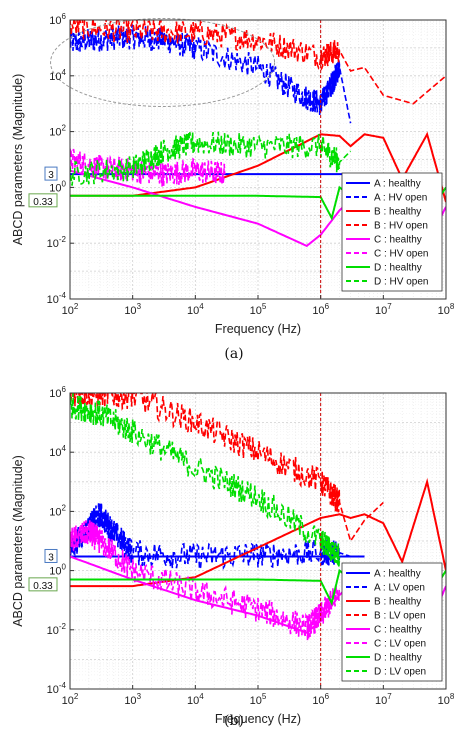  What do you see at coordinates (227, 468) in the screenshot?
I see `series-line-b-lv-open` at bounding box center [227, 468].